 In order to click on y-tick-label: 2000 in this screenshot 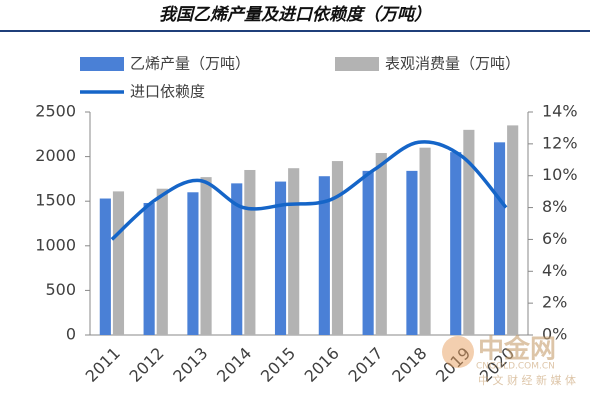, I will do `click(55, 155)`.